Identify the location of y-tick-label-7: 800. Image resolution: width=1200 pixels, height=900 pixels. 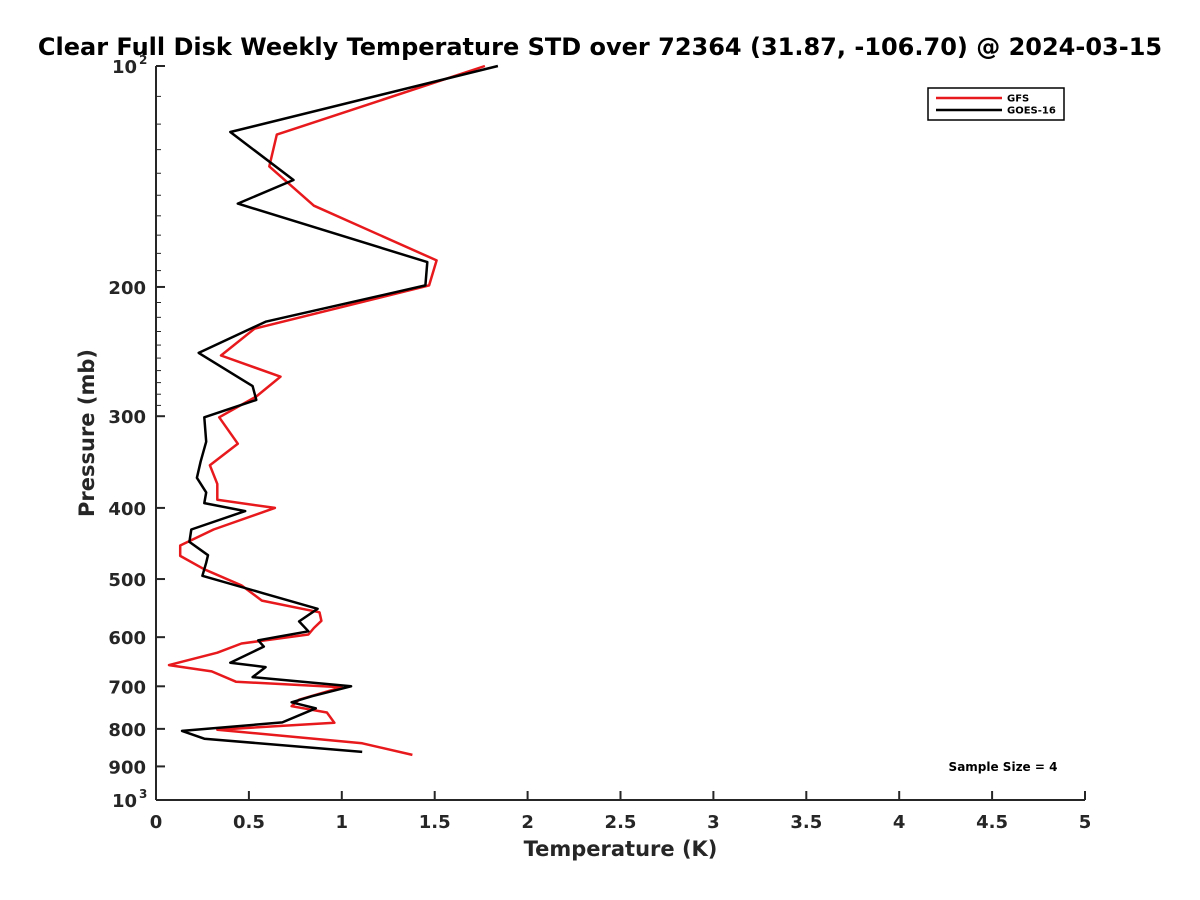
(127, 730).